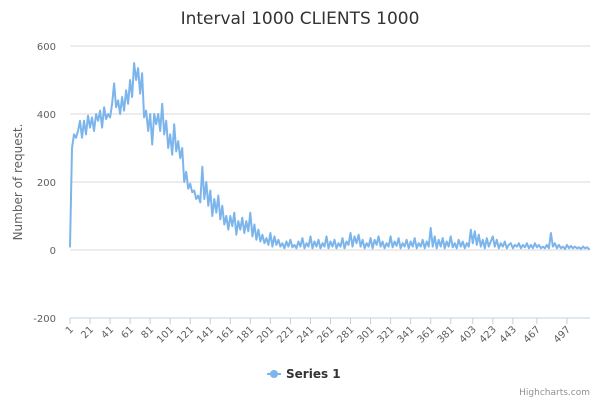  I want to click on y-tick-label: 0, so click(53, 251).